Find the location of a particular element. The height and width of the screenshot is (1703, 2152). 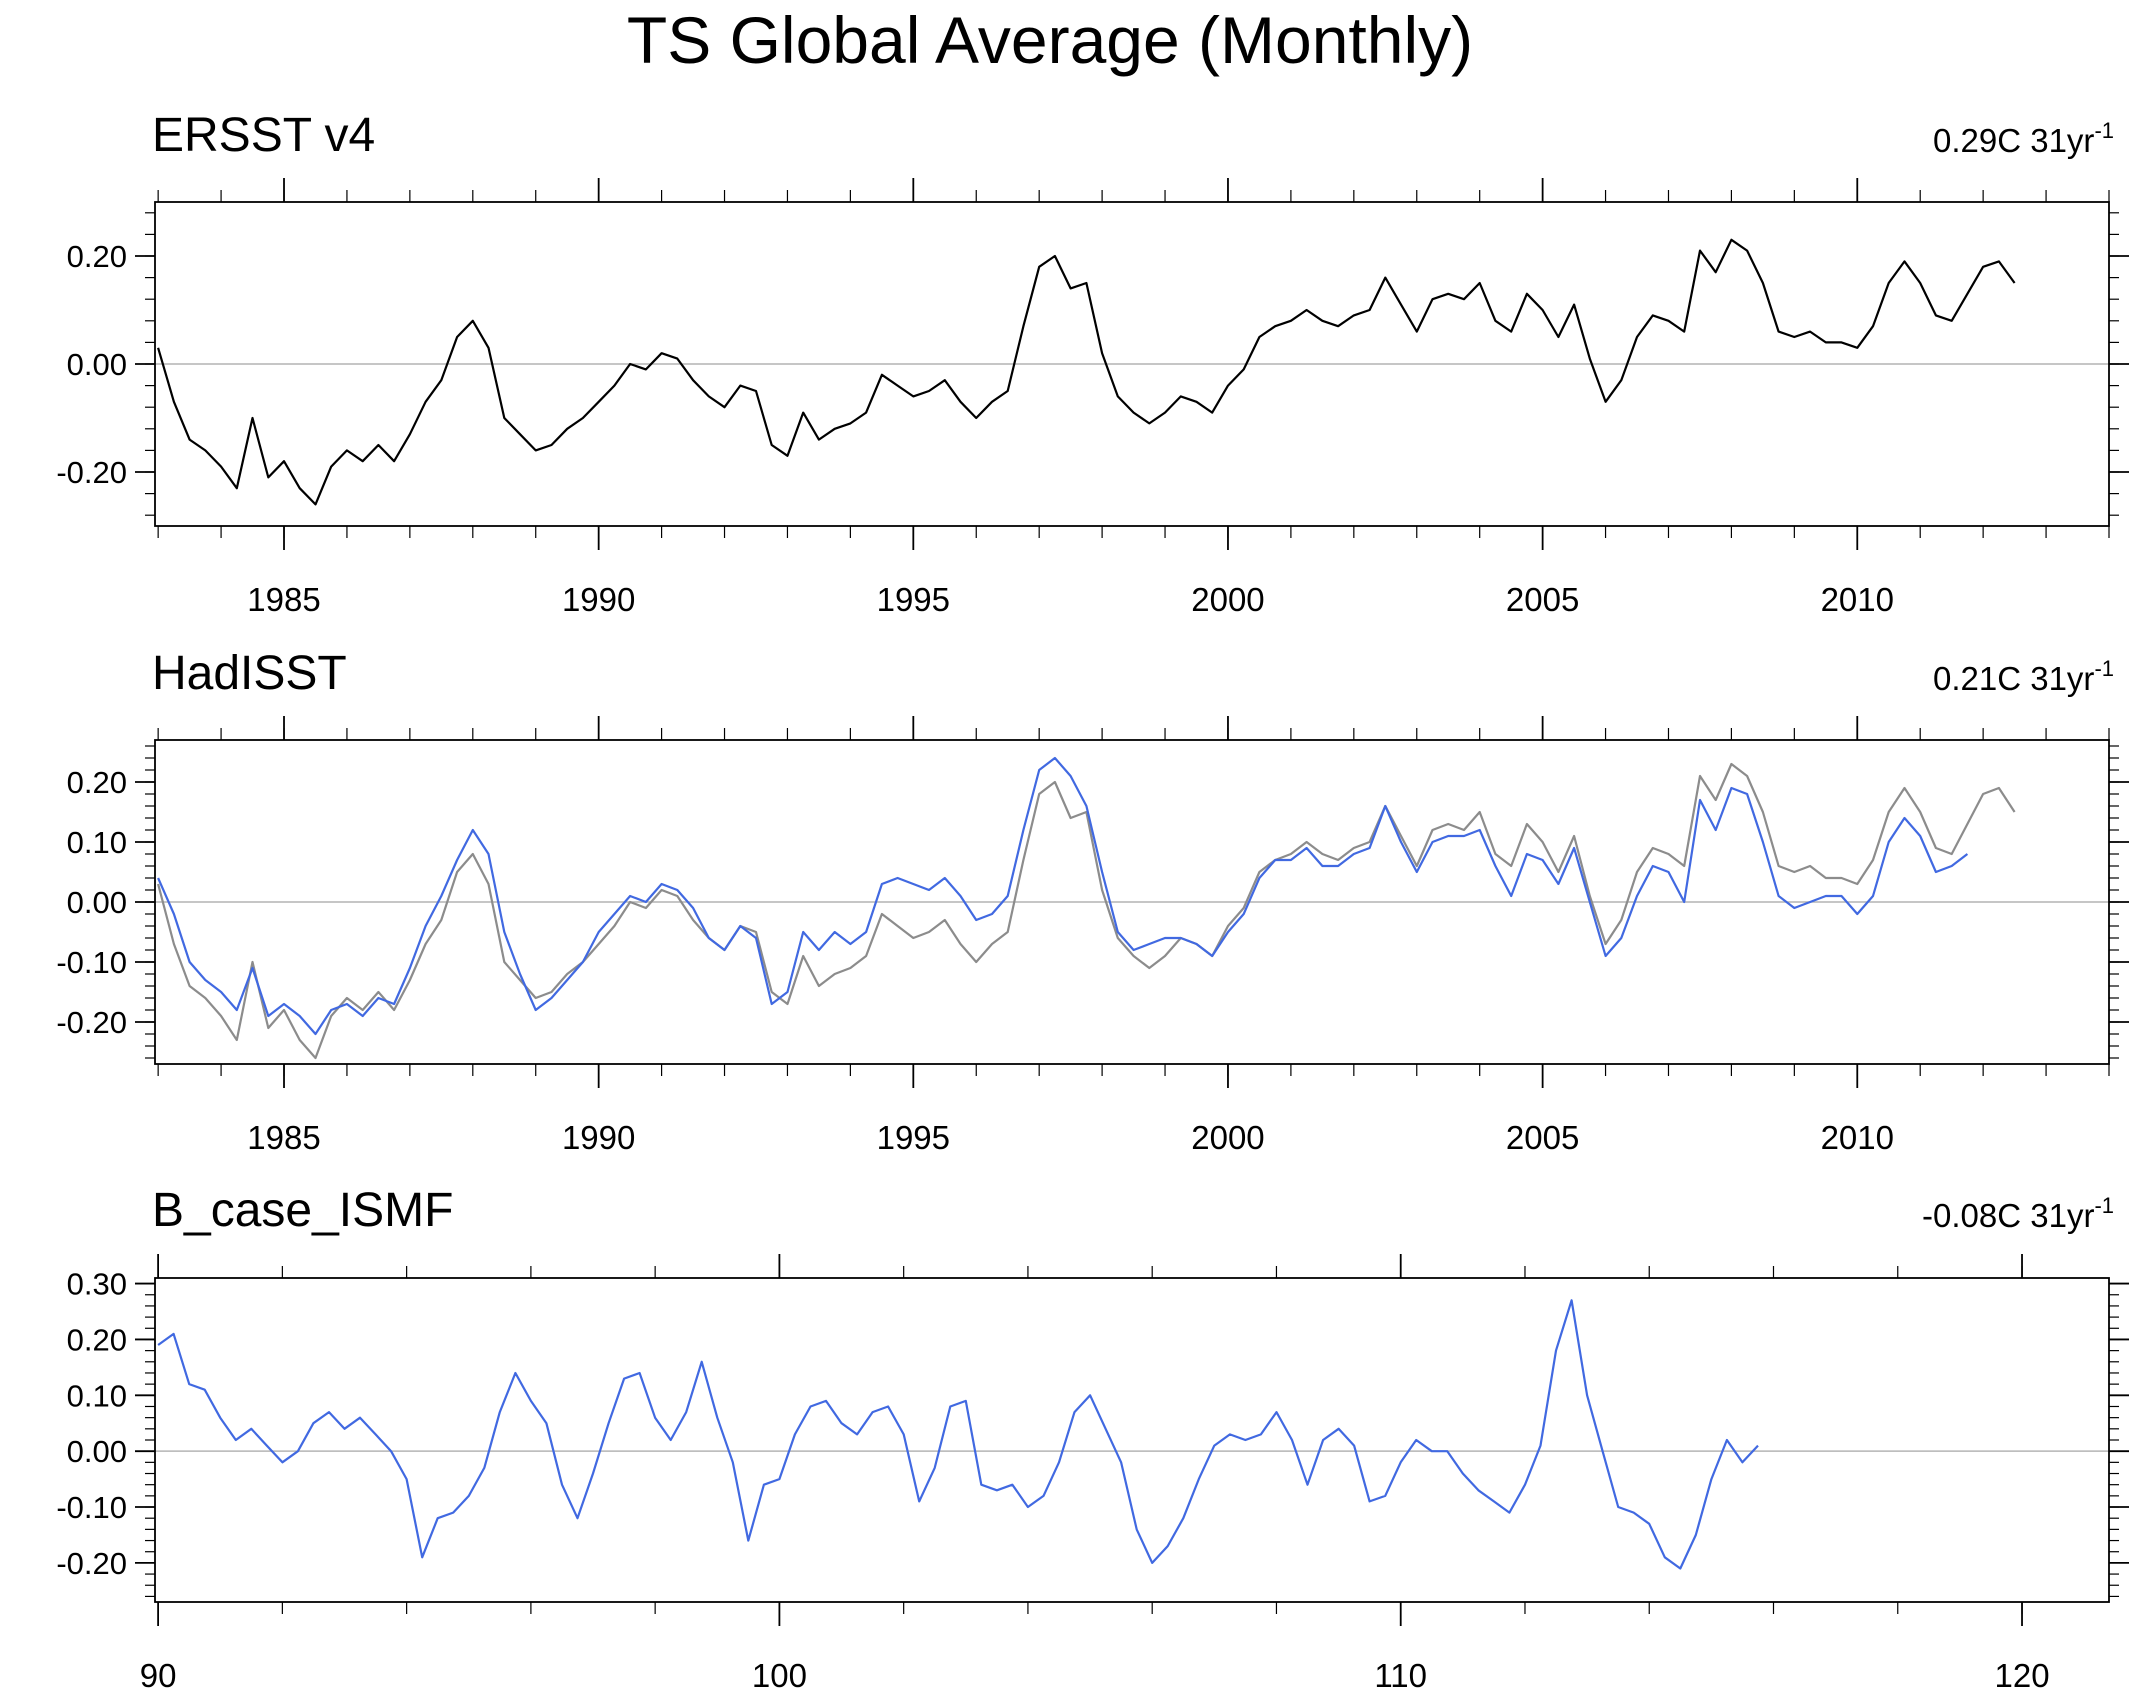

panel-3-y-tick-label: 0.30 is located at coordinates (97, 1284).